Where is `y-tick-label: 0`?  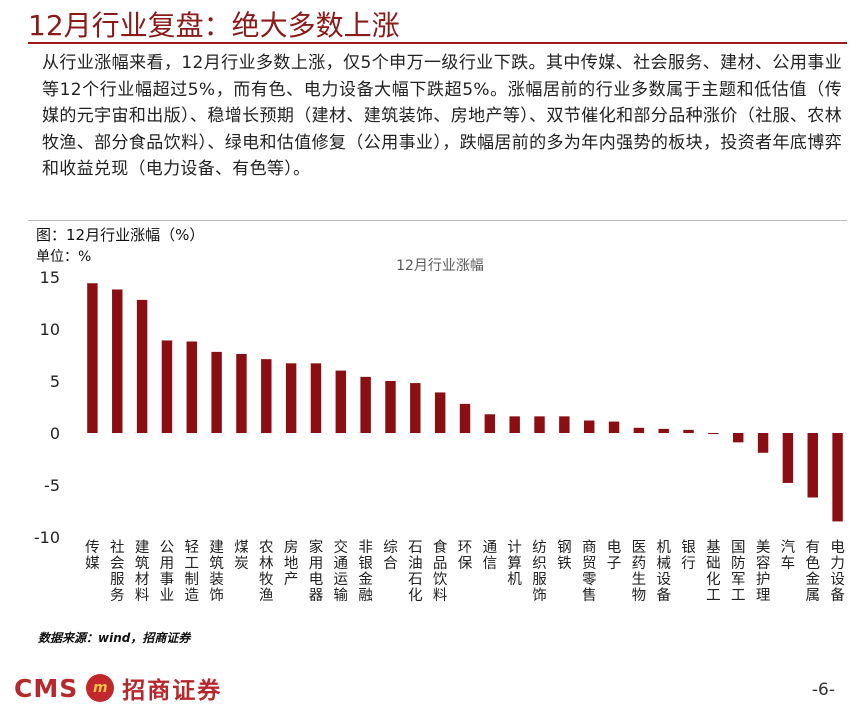 y-tick-label: 0 is located at coordinates (55, 433).